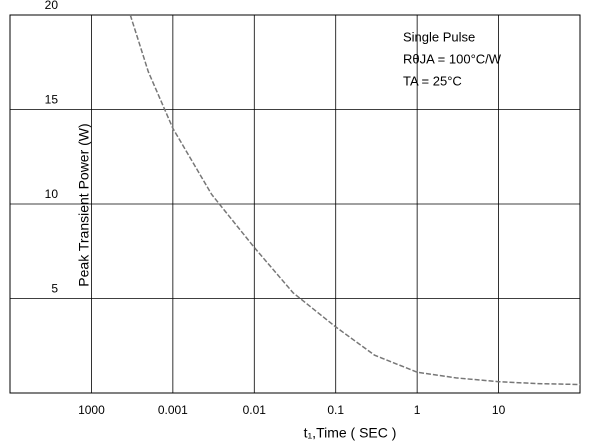 The width and height of the screenshot is (593, 448). I want to click on x-tick-label: 0.01, so click(255, 410).